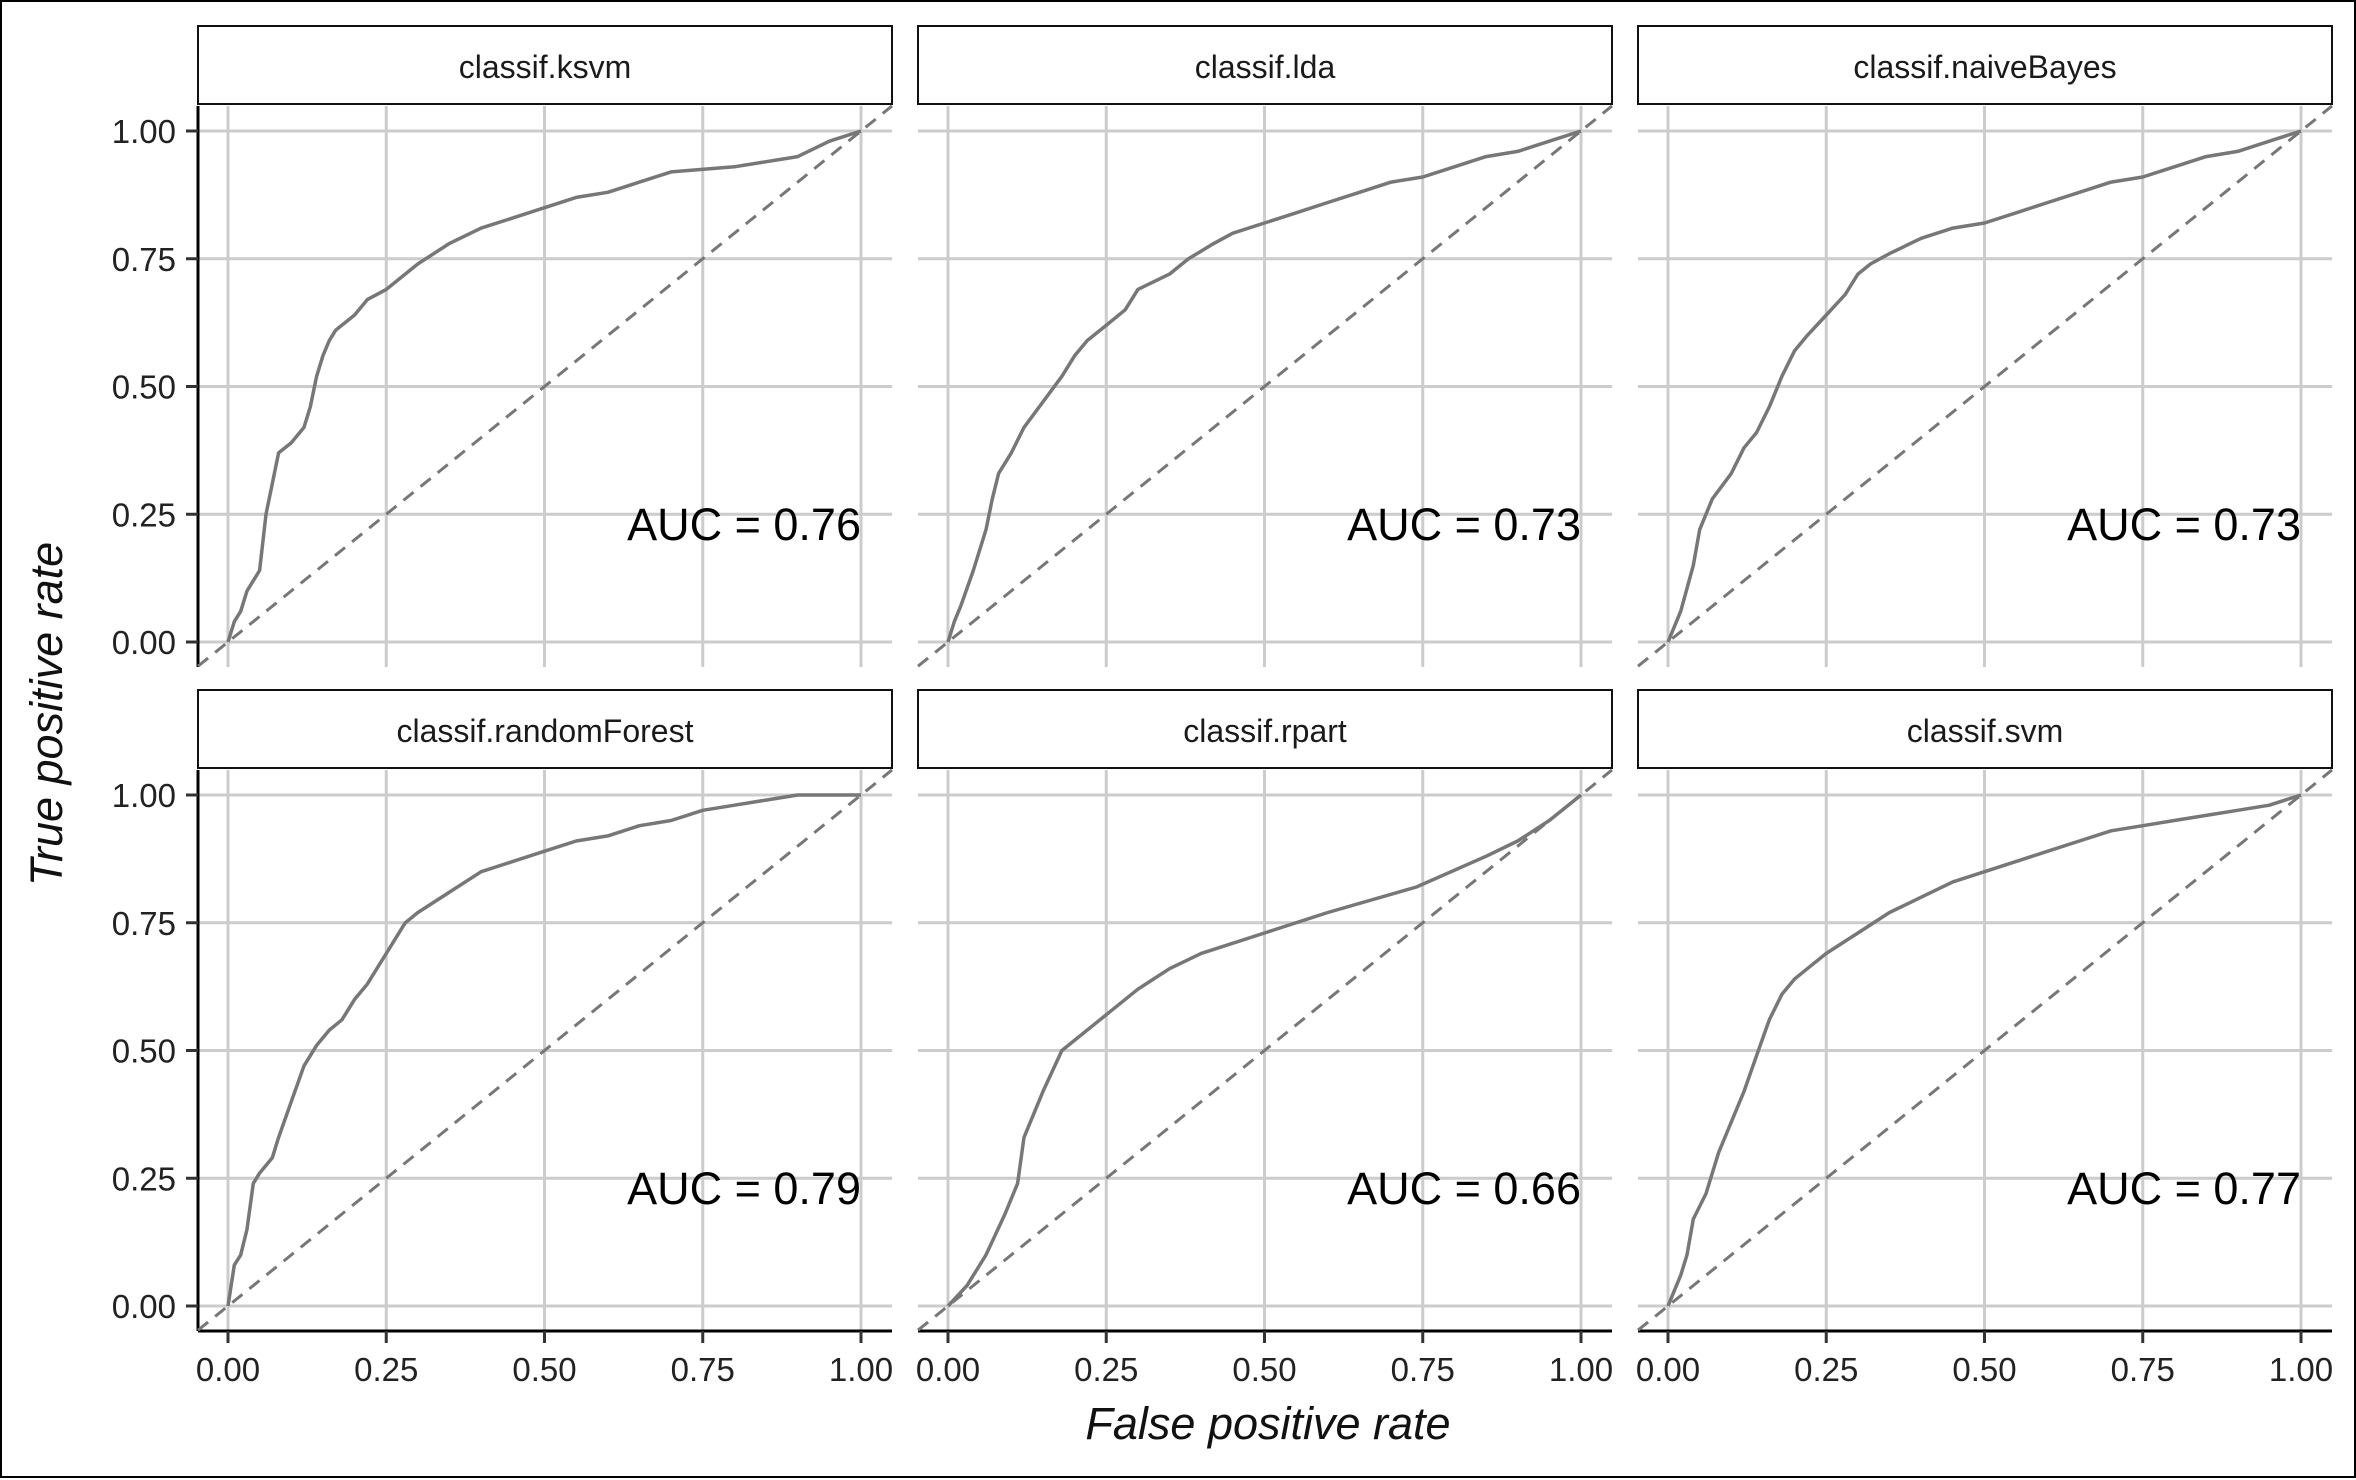 This screenshot has height=1480, width=2356. I want to click on facet-panel: classif.svm AUC = 0.77, so click(1985, 1011).